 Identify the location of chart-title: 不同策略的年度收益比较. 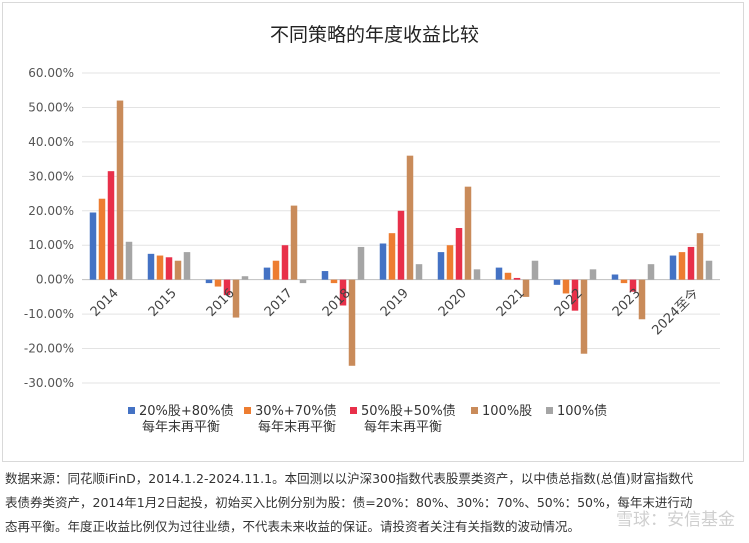
(374, 35).